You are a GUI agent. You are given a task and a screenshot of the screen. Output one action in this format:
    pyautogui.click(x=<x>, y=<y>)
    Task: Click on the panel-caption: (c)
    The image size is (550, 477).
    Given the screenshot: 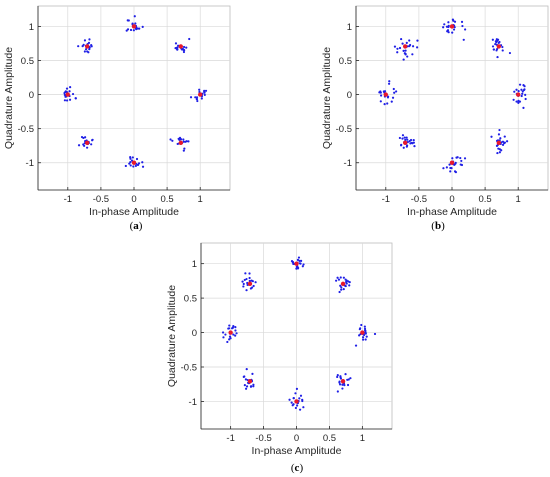 What is the action you would take?
    pyautogui.click(x=297, y=468)
    